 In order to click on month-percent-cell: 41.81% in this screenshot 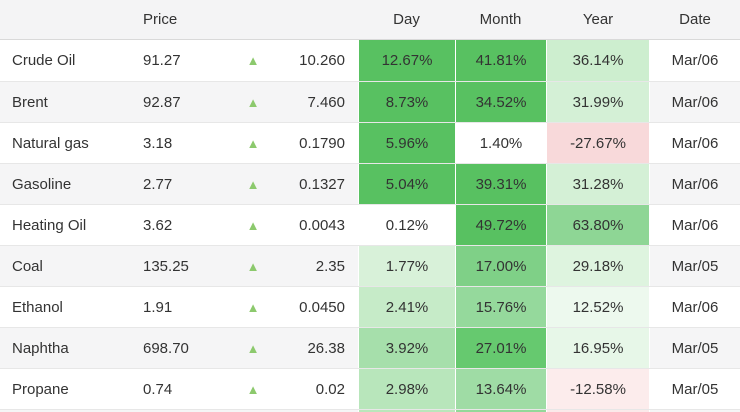, I will do `click(500, 60)`.